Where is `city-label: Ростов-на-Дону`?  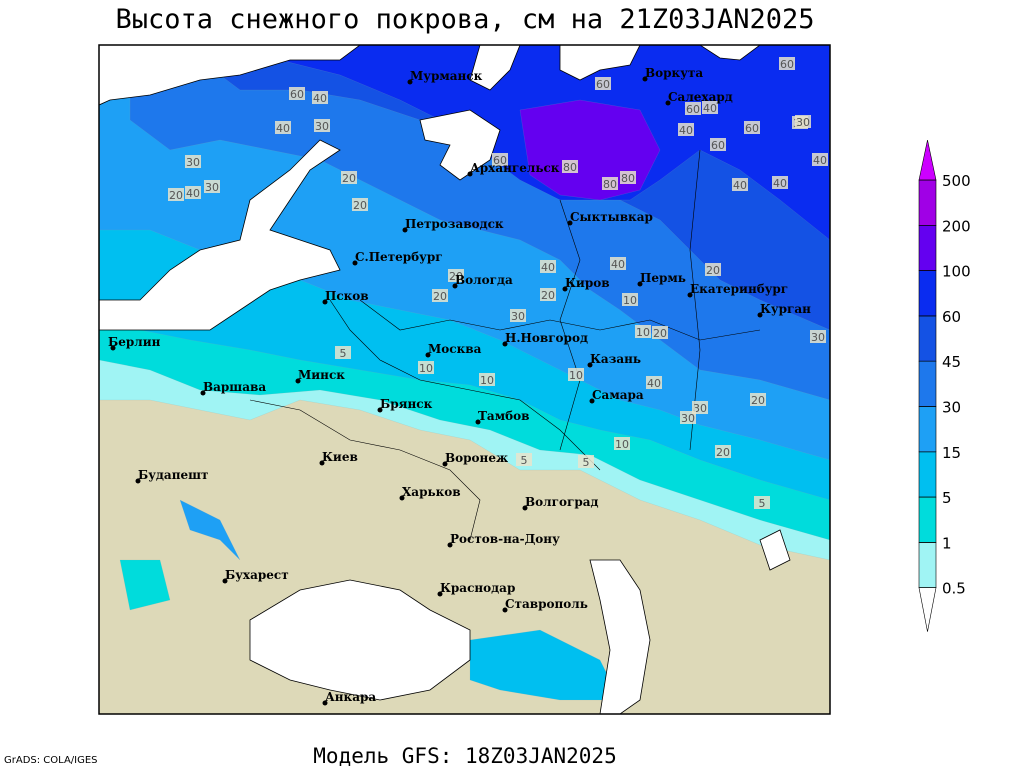
city-label: Ростов-на-Дону is located at coordinates (505, 539).